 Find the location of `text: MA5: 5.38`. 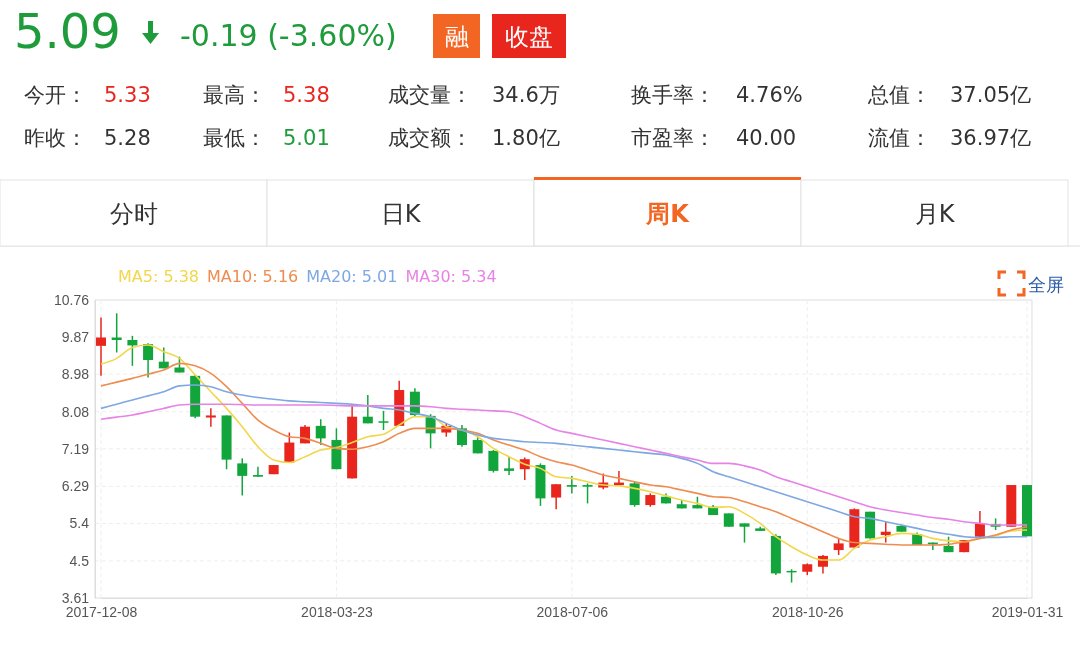

text: MA5: 5.38 is located at coordinates (159, 276).